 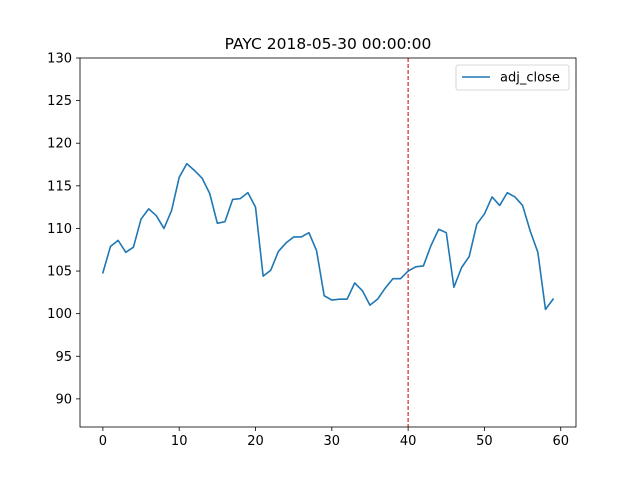 What do you see at coordinates (408, 441) in the screenshot?
I see `x-tick-label: 40` at bounding box center [408, 441].